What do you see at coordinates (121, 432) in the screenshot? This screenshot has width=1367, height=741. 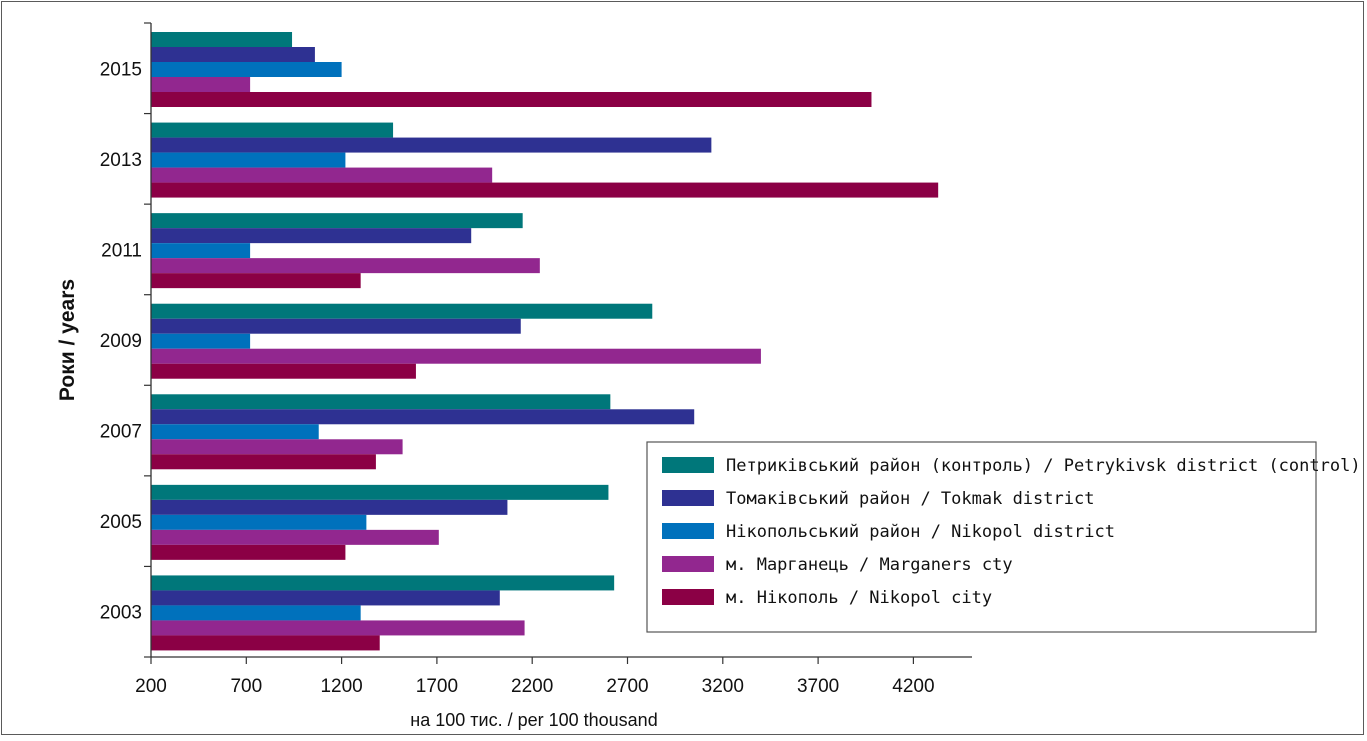 I see `y-tick-label: 2007` at bounding box center [121, 432].